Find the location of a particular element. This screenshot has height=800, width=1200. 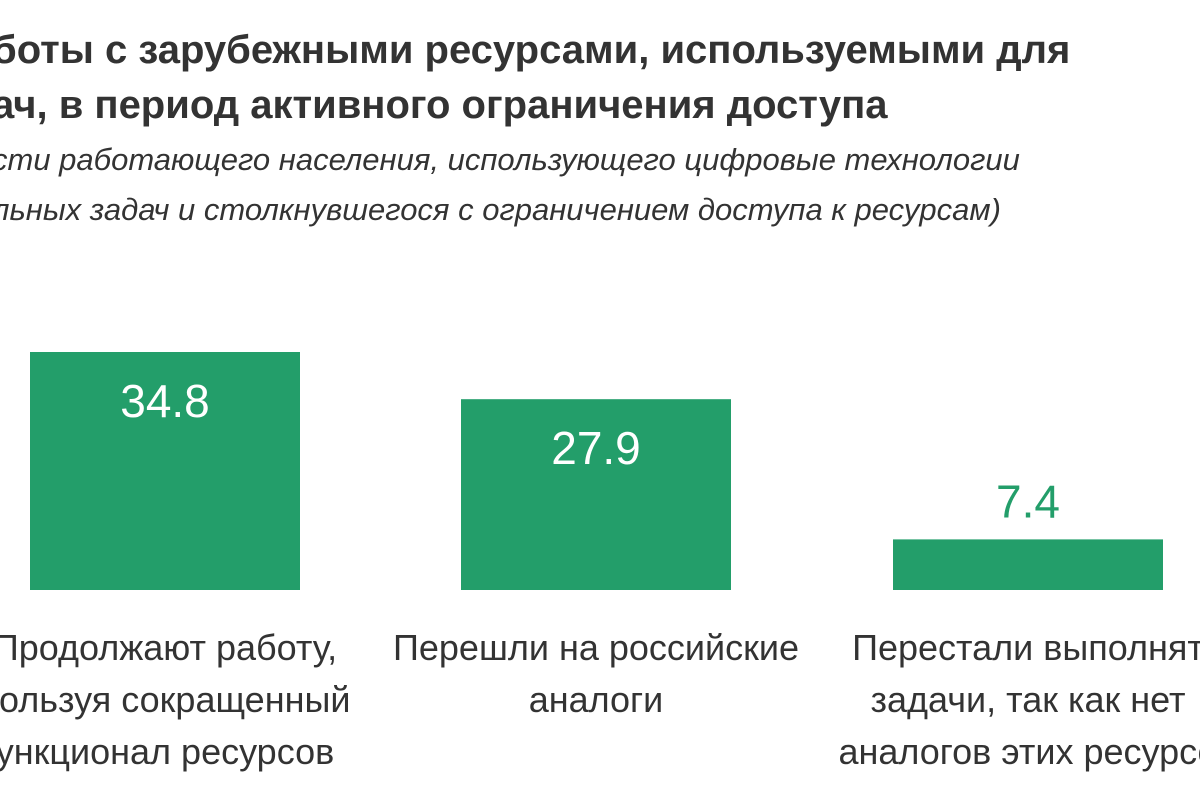

category-label-3-line-3: аналогов этих ресурсо is located at coordinates (1019, 751).